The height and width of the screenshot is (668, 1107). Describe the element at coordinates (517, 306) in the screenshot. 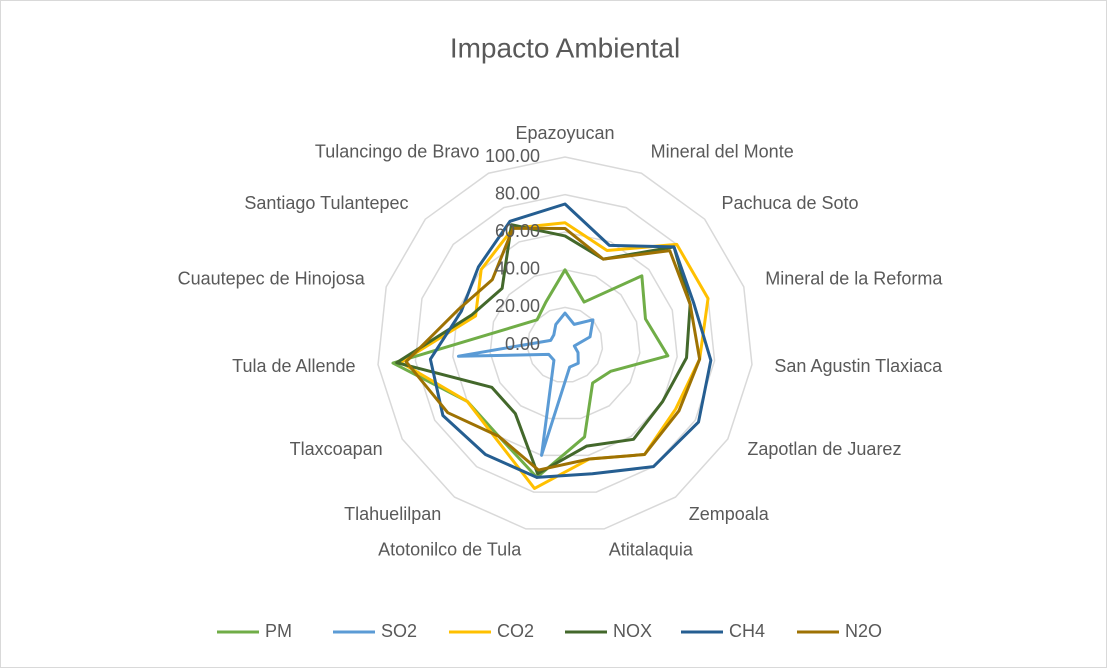

I see `y-tick-label: 20.00` at that location.